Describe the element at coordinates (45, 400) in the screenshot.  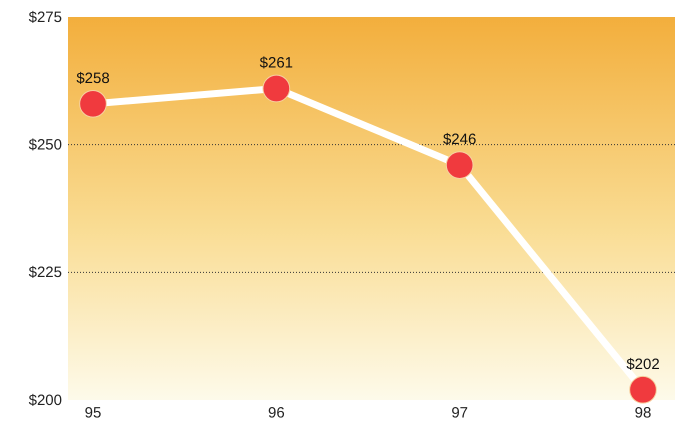
I see `y-tick-label: $200` at that location.